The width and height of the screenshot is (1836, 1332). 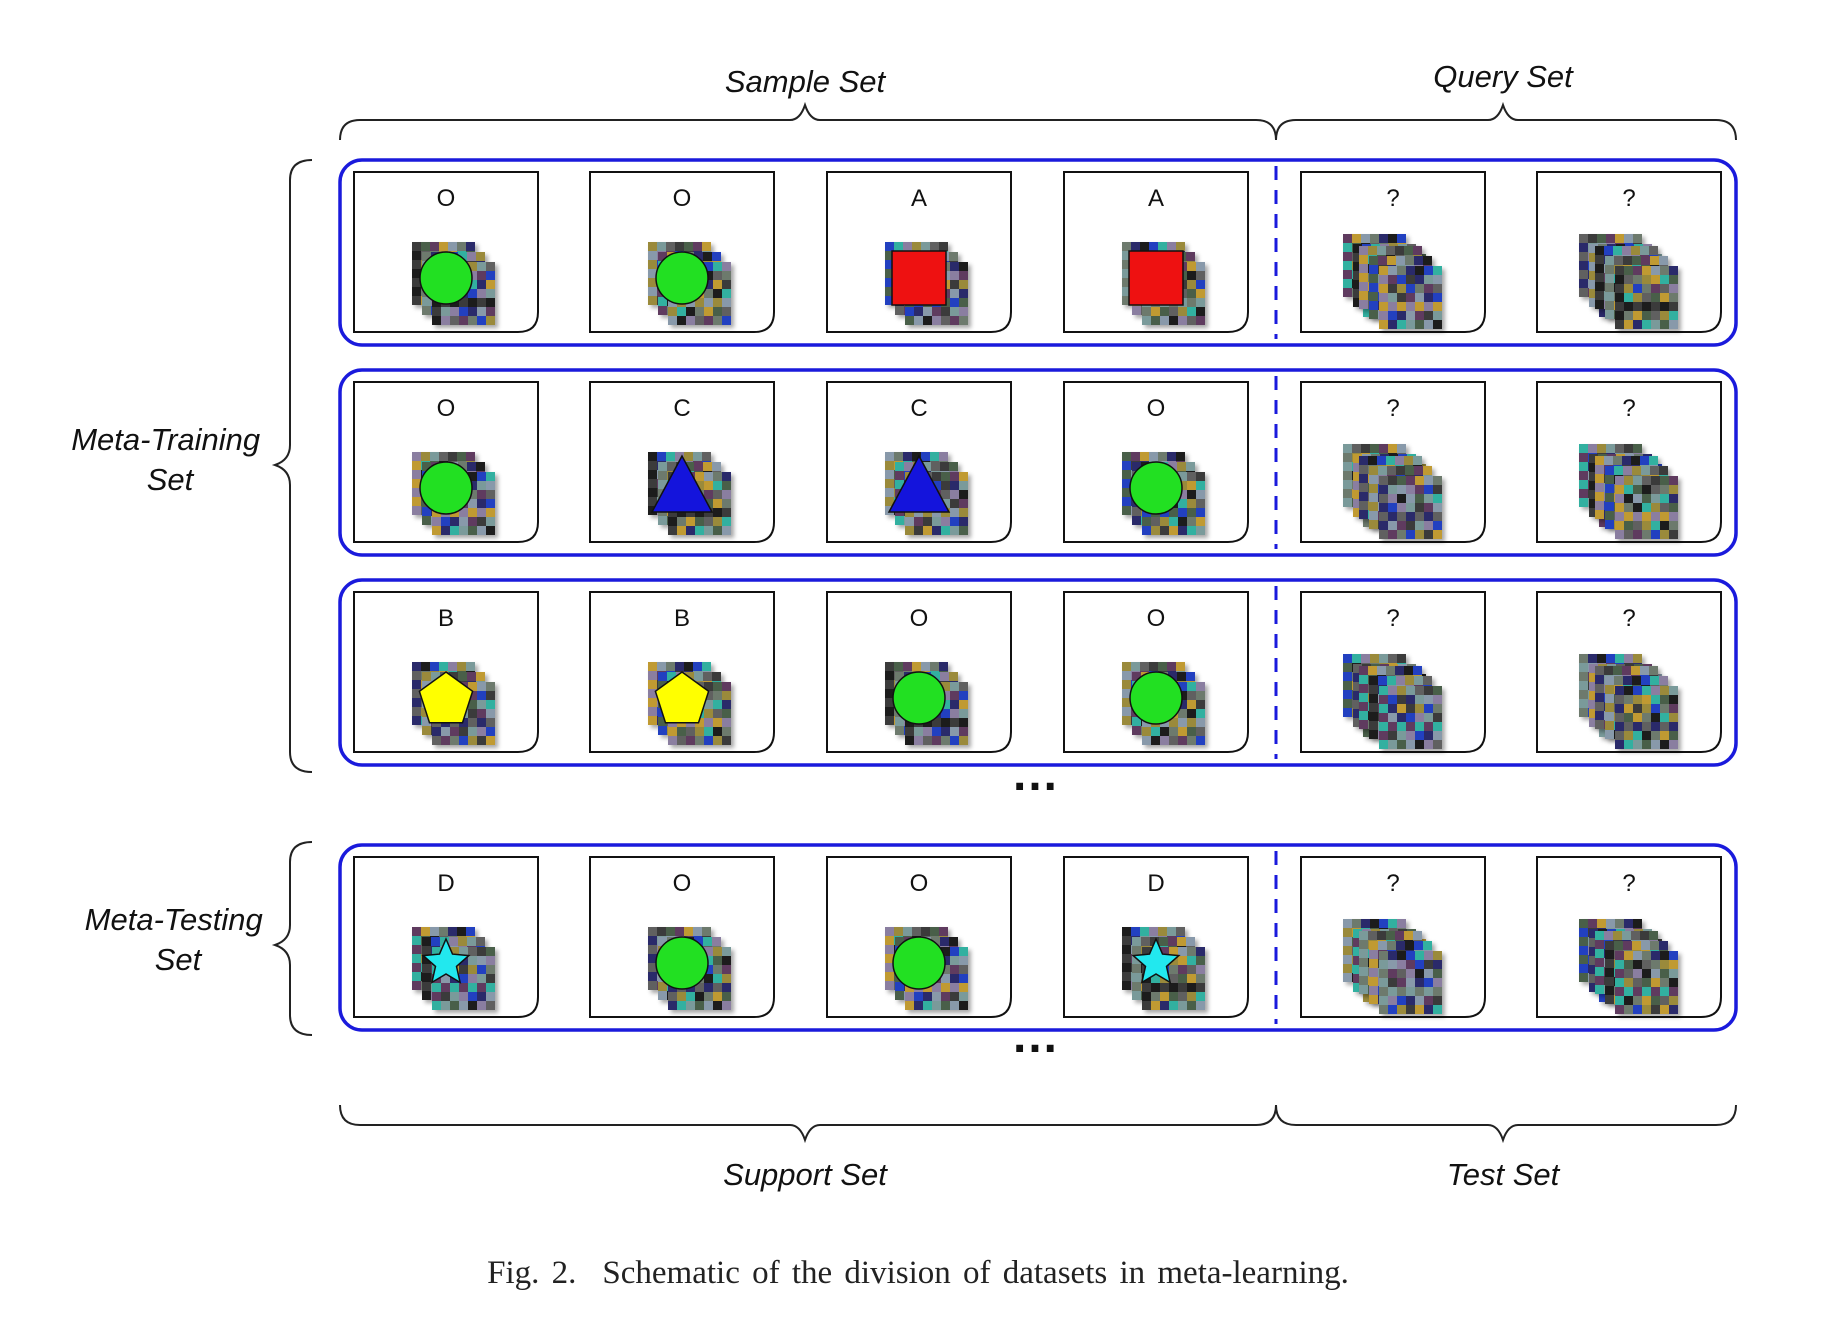 I want to click on sample-set-label: Sample Set, so click(x=806, y=81).